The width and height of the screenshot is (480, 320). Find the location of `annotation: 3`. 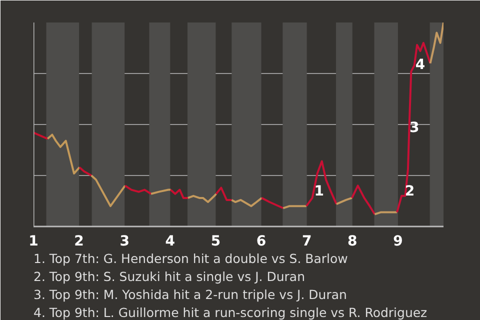

annotation: 3 is located at coordinates (414, 128).